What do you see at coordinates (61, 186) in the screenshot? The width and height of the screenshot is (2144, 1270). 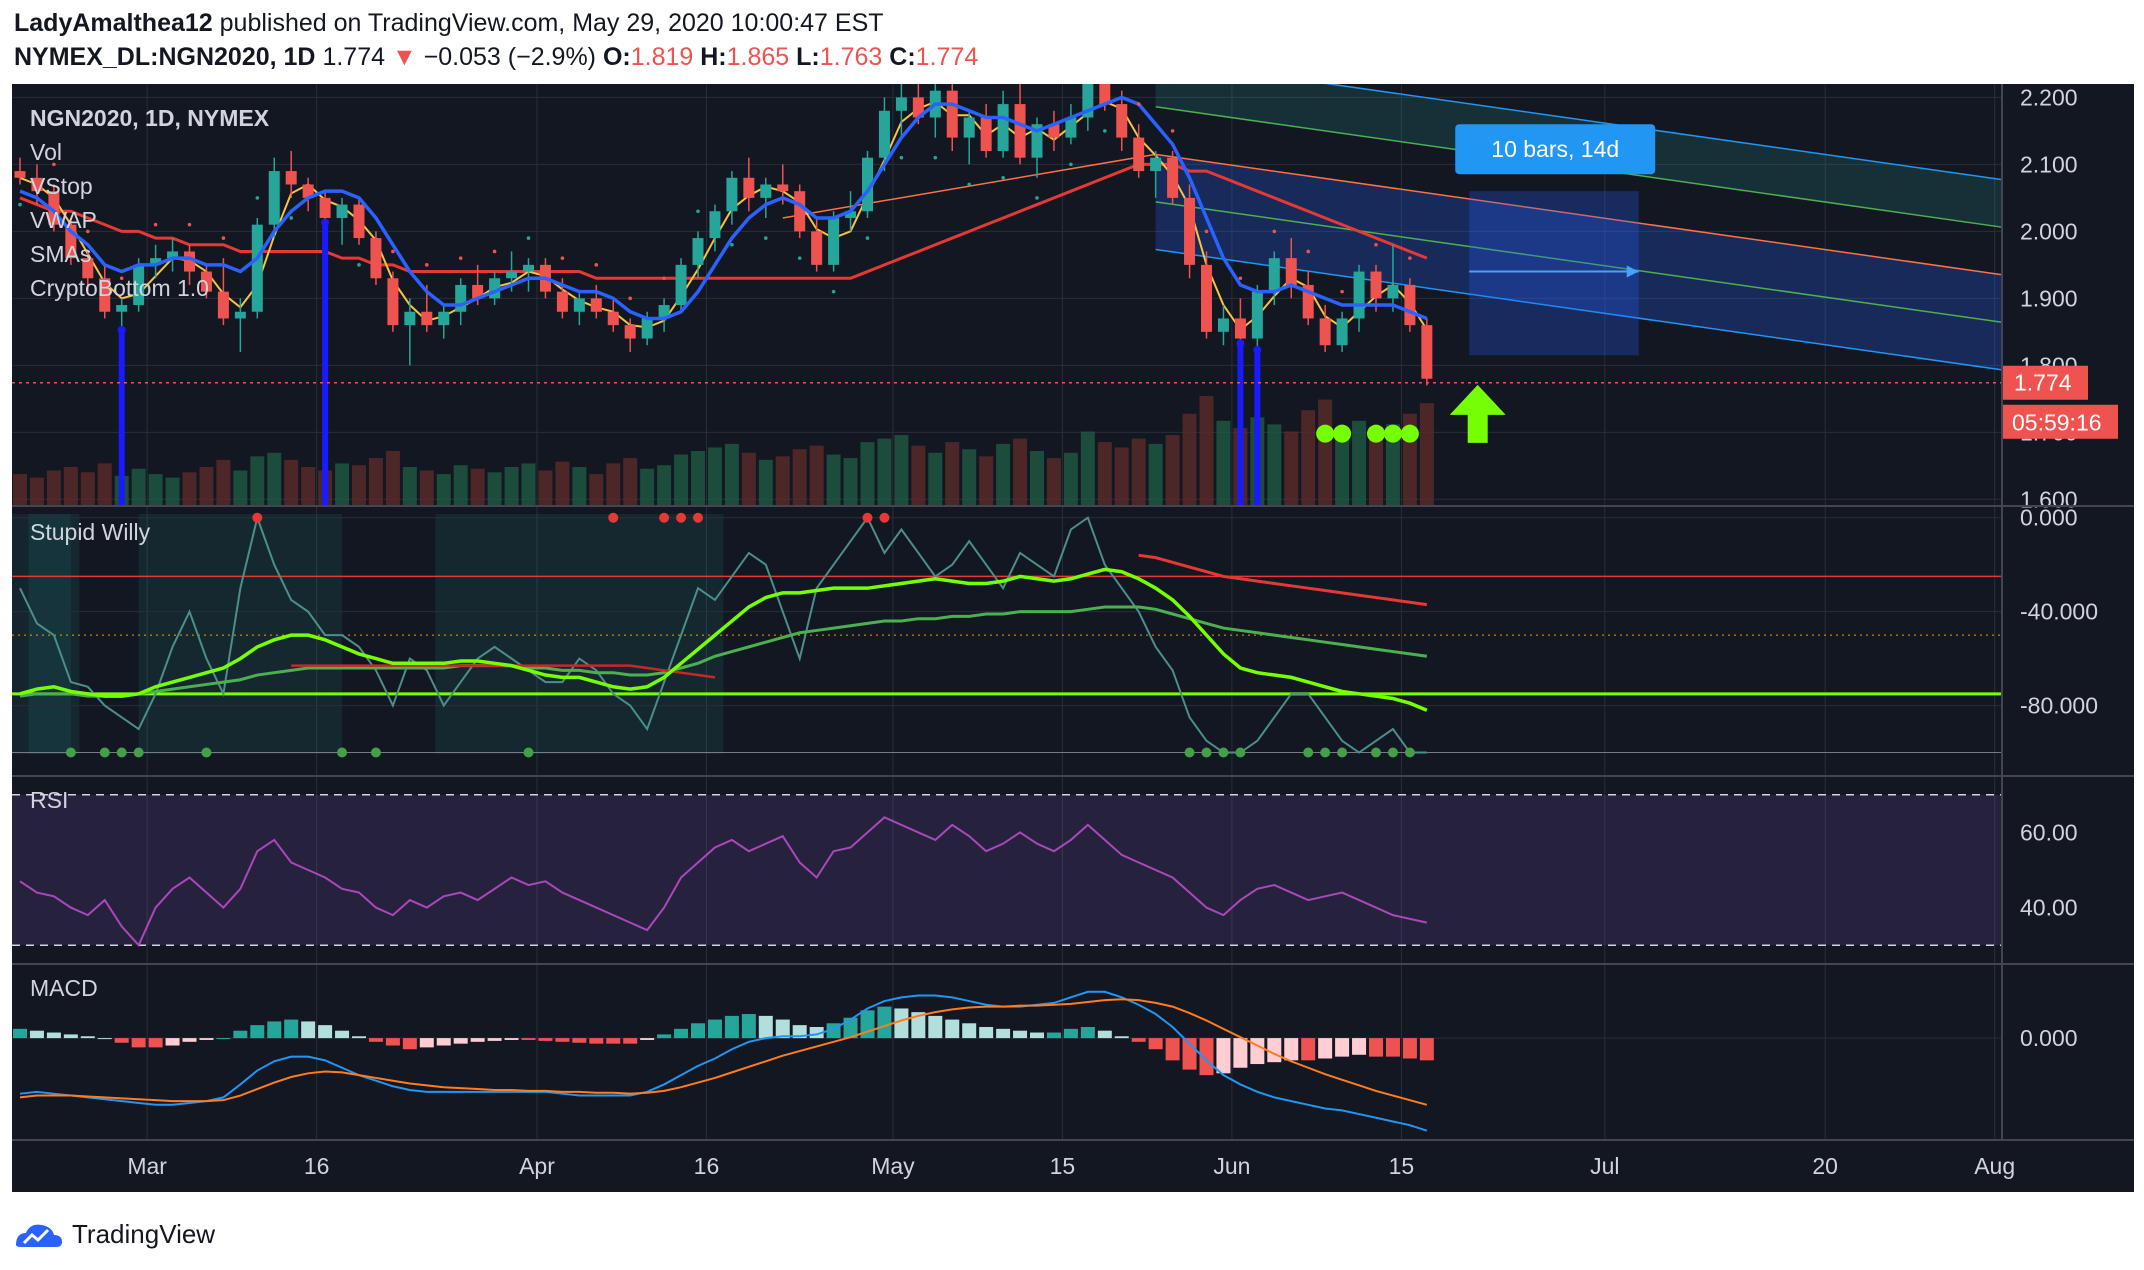 I see `price-legend-item: VStop` at bounding box center [61, 186].